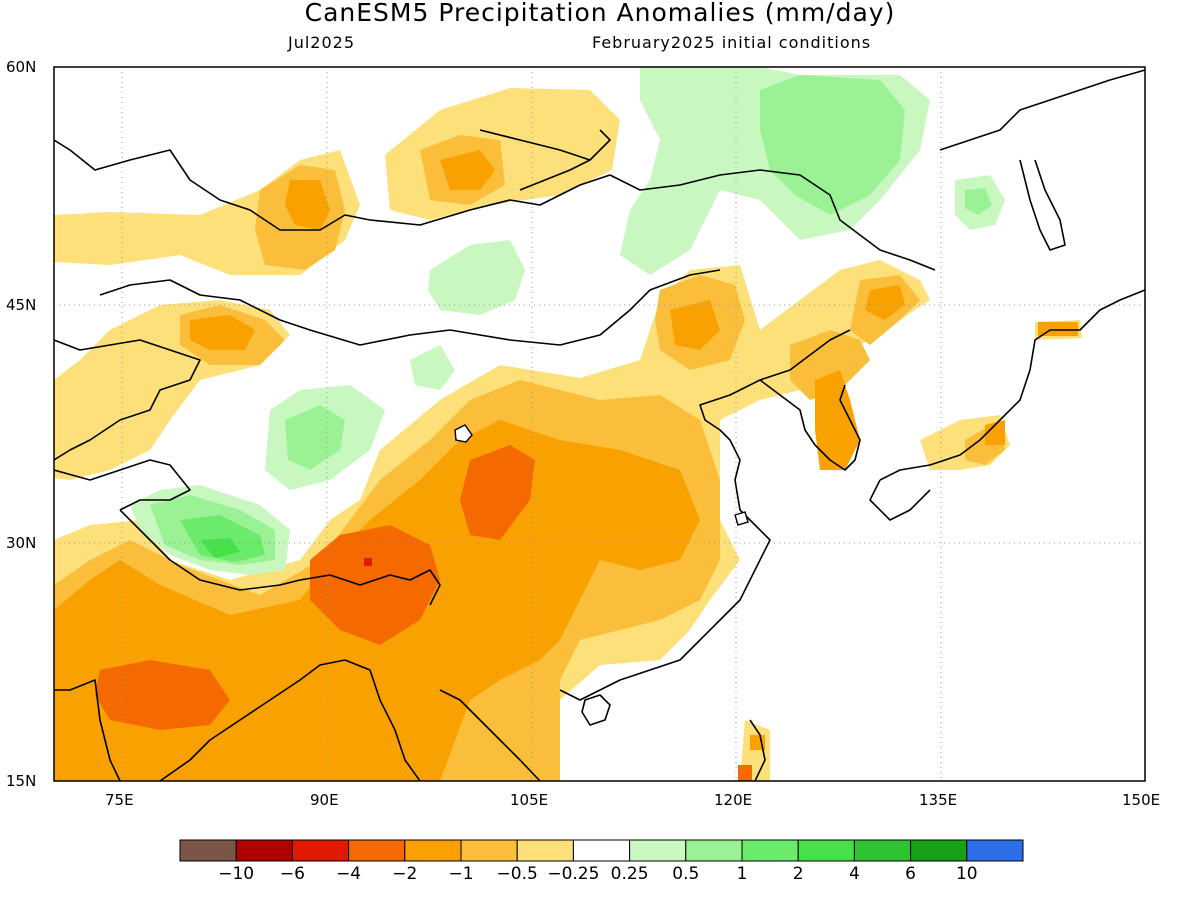 The height and width of the screenshot is (900, 1200). I want to click on colorbar-label: −1, so click(461, 874).